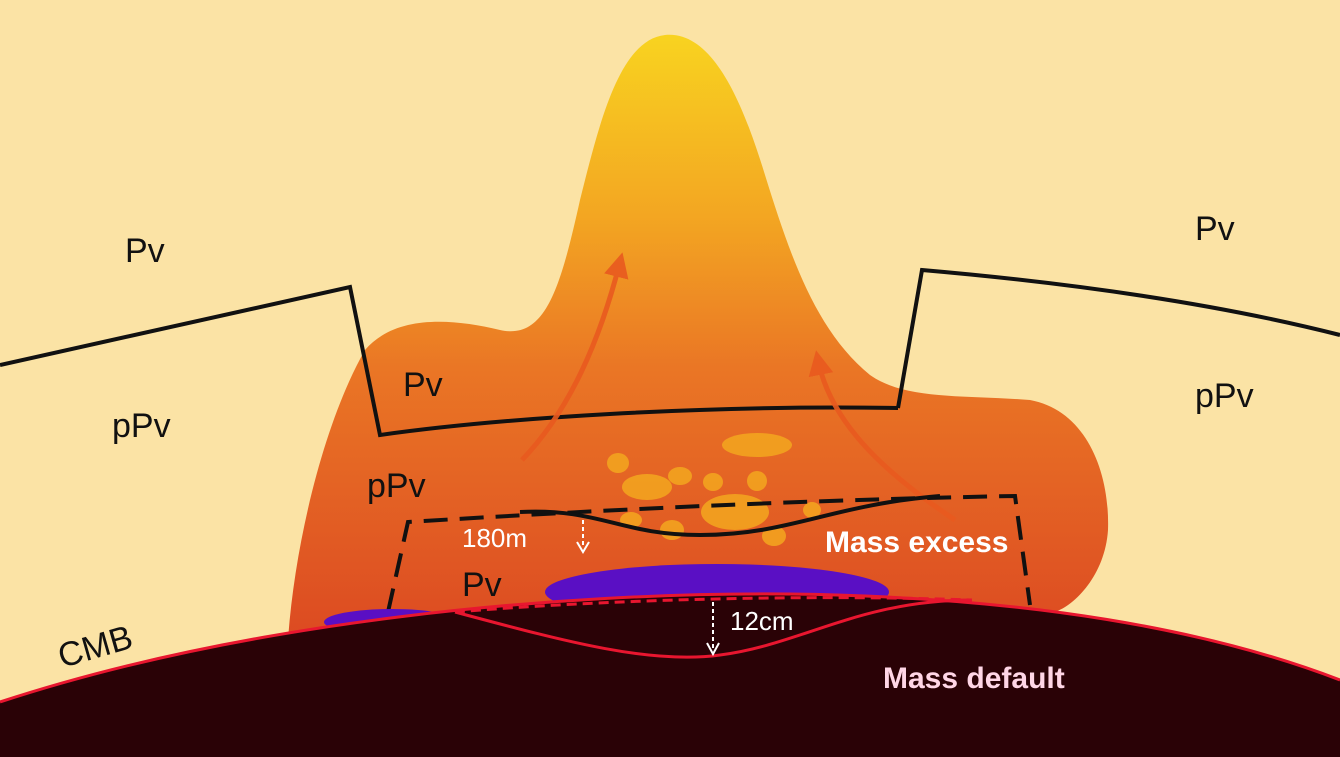 The width and height of the screenshot is (1340, 757). What do you see at coordinates (762, 621) in the screenshot?
I see `label-12cm: 12cm` at bounding box center [762, 621].